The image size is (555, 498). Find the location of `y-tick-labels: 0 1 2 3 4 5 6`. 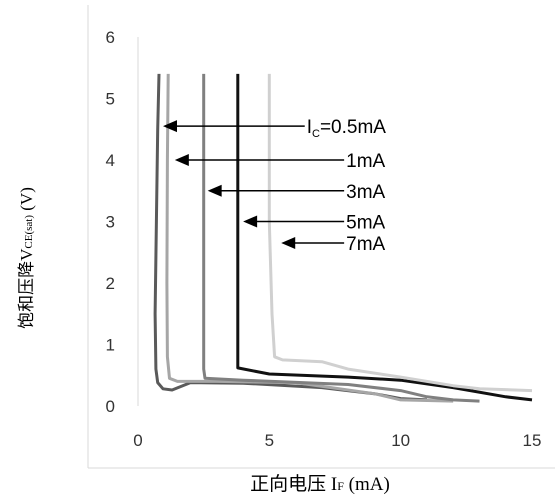

y-tick-labels: 0 1 2 3 4 5 6 is located at coordinates (110, 222).